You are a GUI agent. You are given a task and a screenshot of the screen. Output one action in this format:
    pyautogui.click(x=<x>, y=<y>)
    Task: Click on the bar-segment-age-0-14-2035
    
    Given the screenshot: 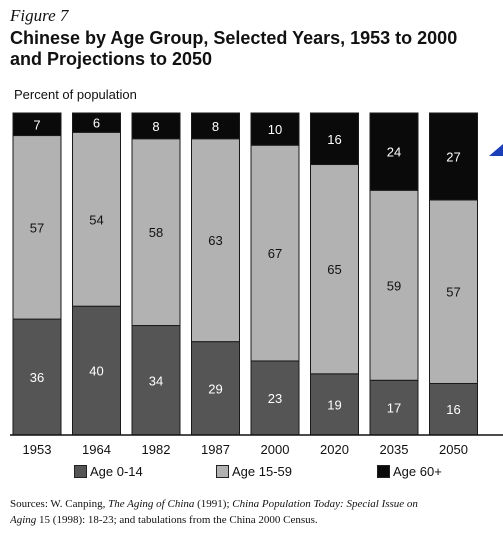 What is the action you would take?
    pyautogui.click(x=394, y=407)
    